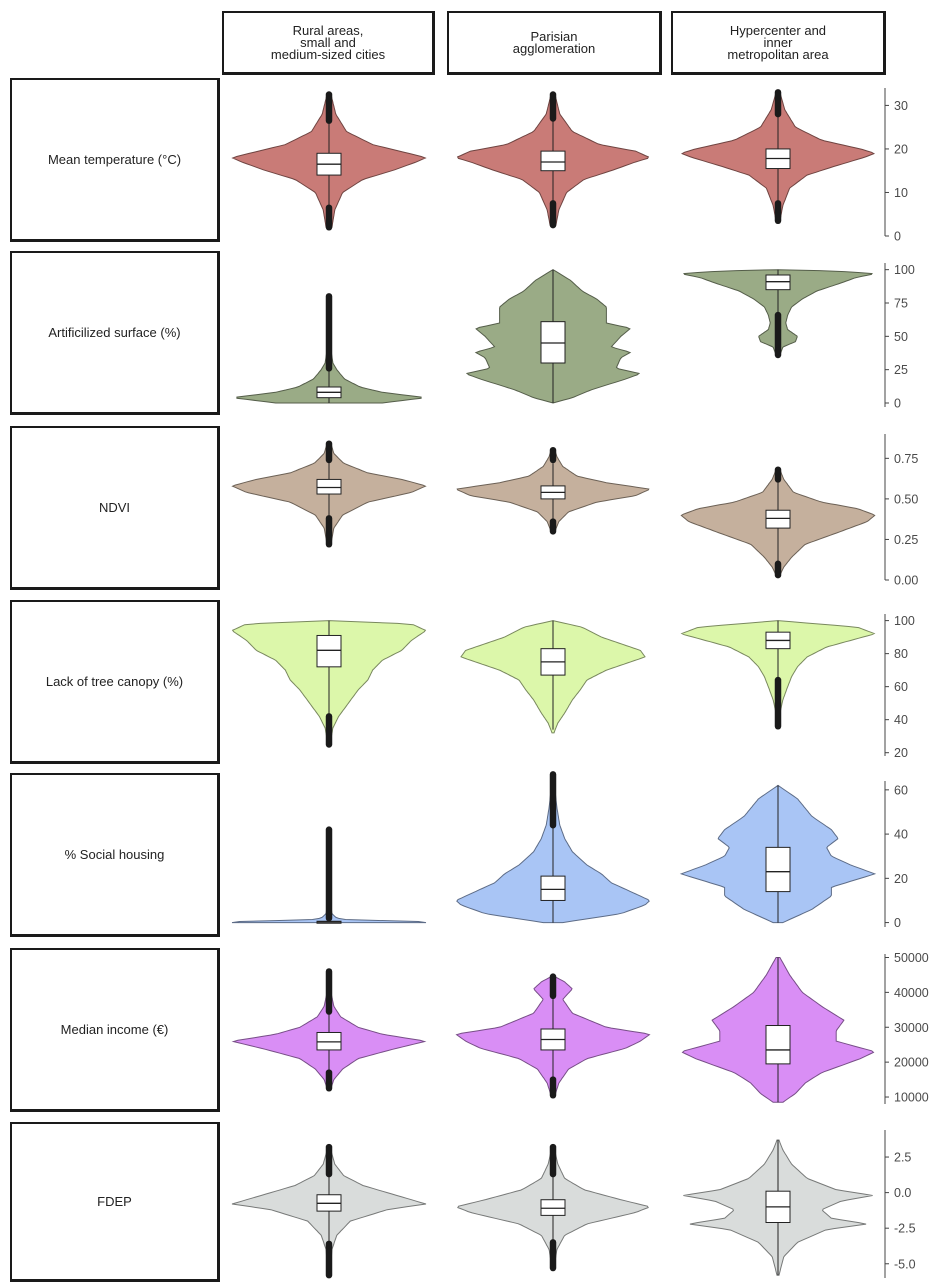  I want to click on y-tick-label: 75, so click(901, 304).